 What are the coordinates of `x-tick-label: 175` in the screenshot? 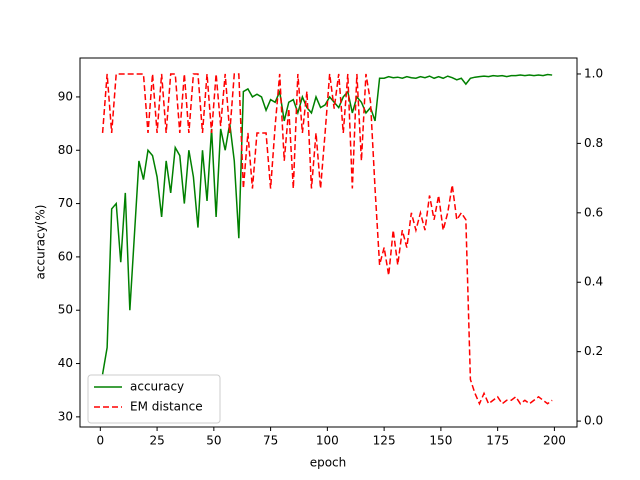 It's located at (497, 441).